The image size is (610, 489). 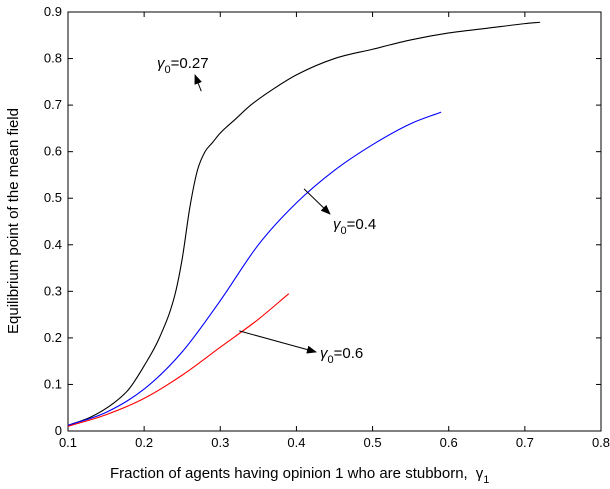 What do you see at coordinates (53, 290) in the screenshot?
I see `y-tick-label: 0.3` at bounding box center [53, 290].